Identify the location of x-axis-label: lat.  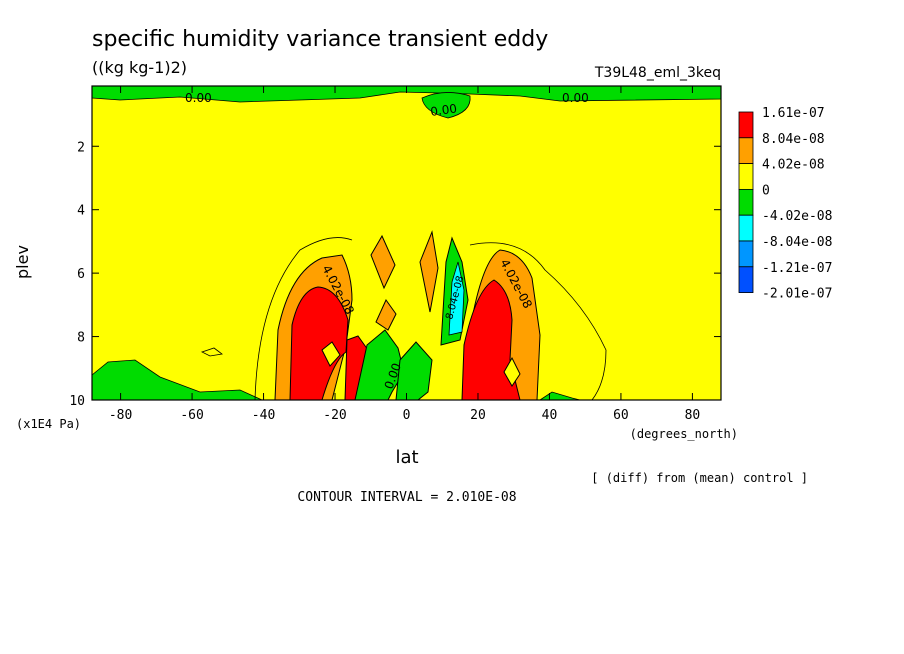
(406, 457).